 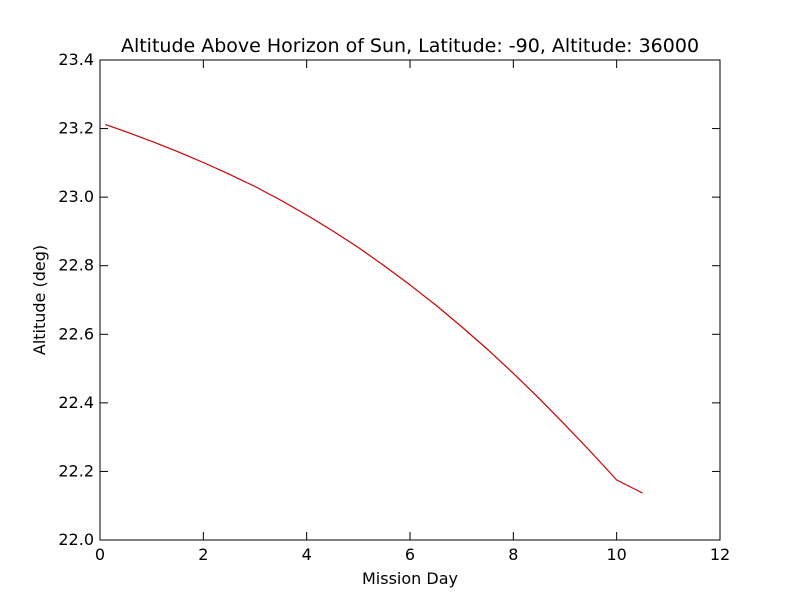 I want to click on y-tick-label: 22.6, so click(x=76, y=333).